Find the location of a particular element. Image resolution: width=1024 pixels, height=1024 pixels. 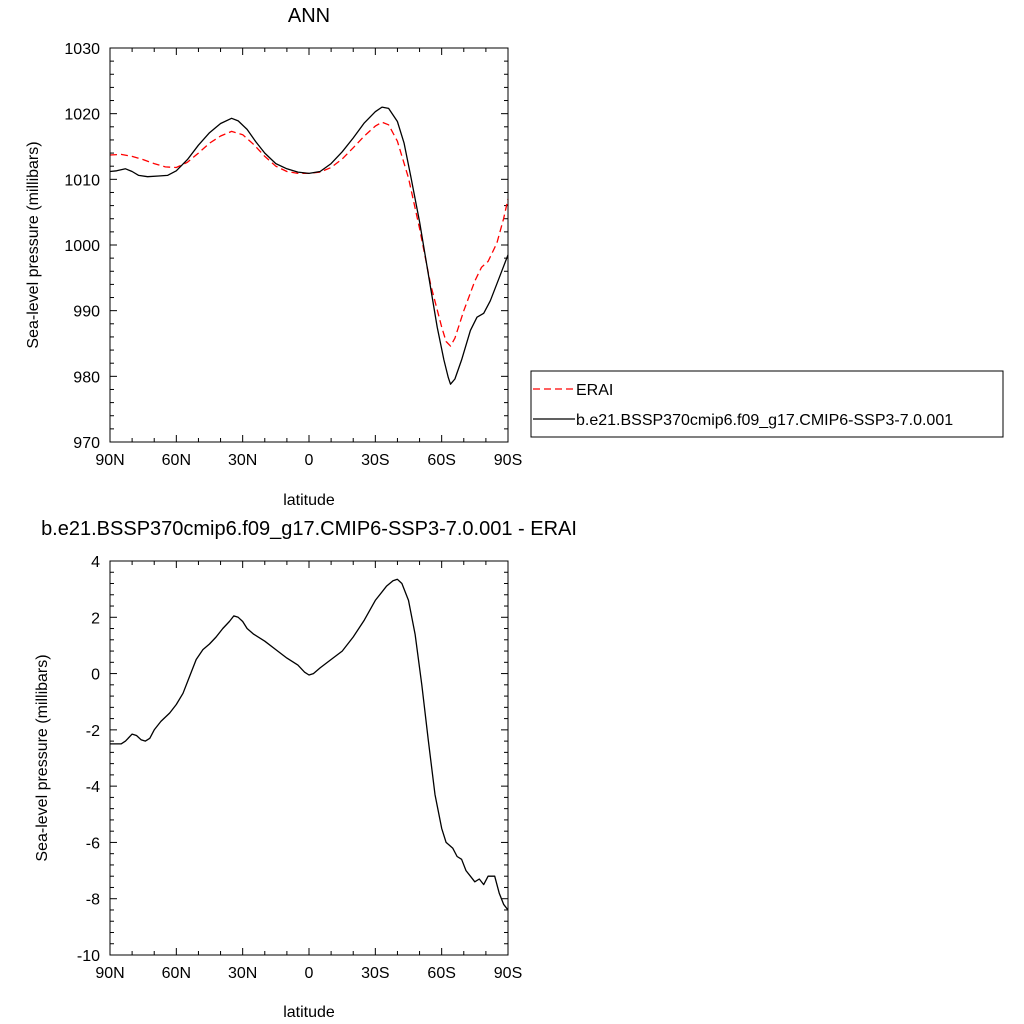

y-tick-label: 1000 is located at coordinates (82, 246).